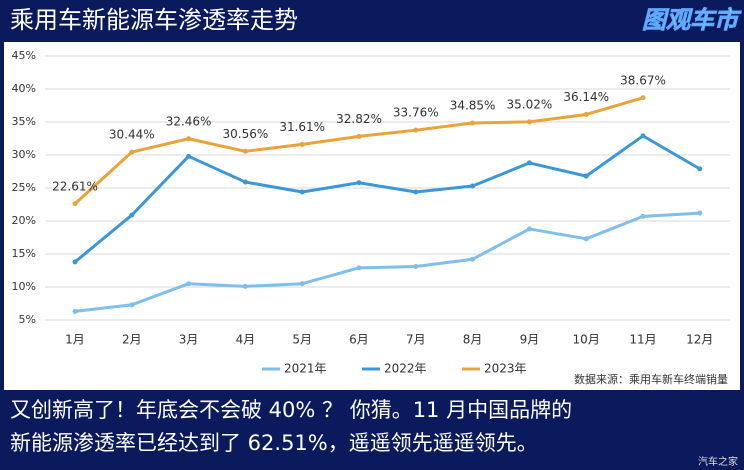 The image size is (744, 470). Describe the element at coordinates (75, 186) in the screenshot. I see `data-label: 22.61%` at that location.